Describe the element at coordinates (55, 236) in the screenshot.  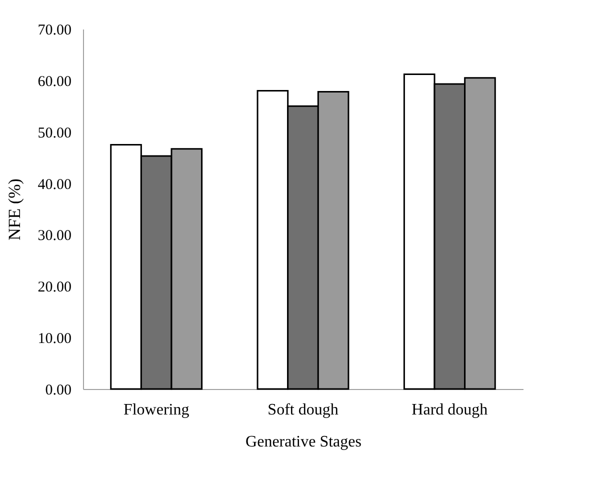
I see `y-tick-label: 30.00` at that location.